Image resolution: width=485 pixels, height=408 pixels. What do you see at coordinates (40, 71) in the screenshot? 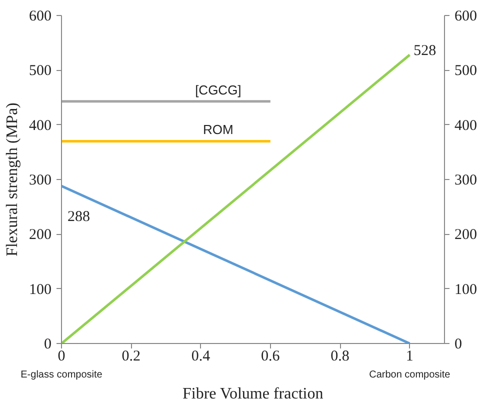
I see `y-tick-label: 500` at bounding box center [40, 71].